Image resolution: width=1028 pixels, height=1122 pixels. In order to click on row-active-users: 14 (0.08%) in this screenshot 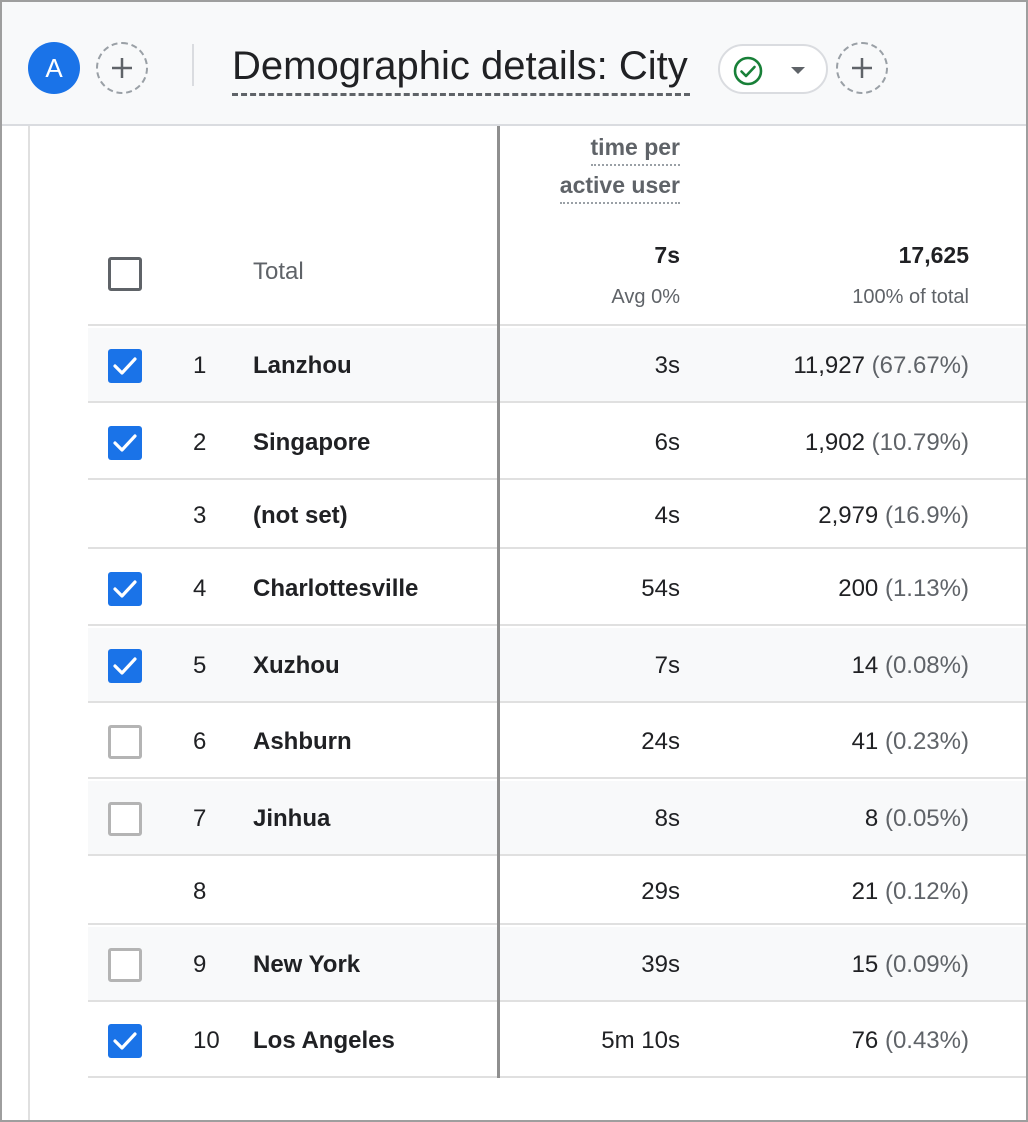, I will do `click(910, 666)`.